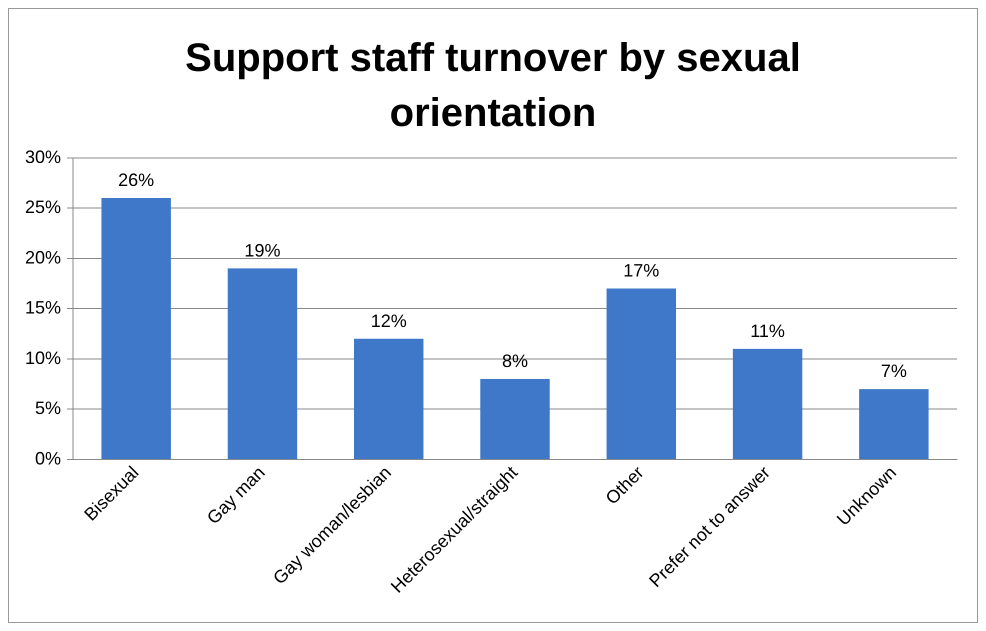 This screenshot has height=631, width=986. Describe the element at coordinates (43, 257) in the screenshot. I see `y-tick-label: 20%` at that location.